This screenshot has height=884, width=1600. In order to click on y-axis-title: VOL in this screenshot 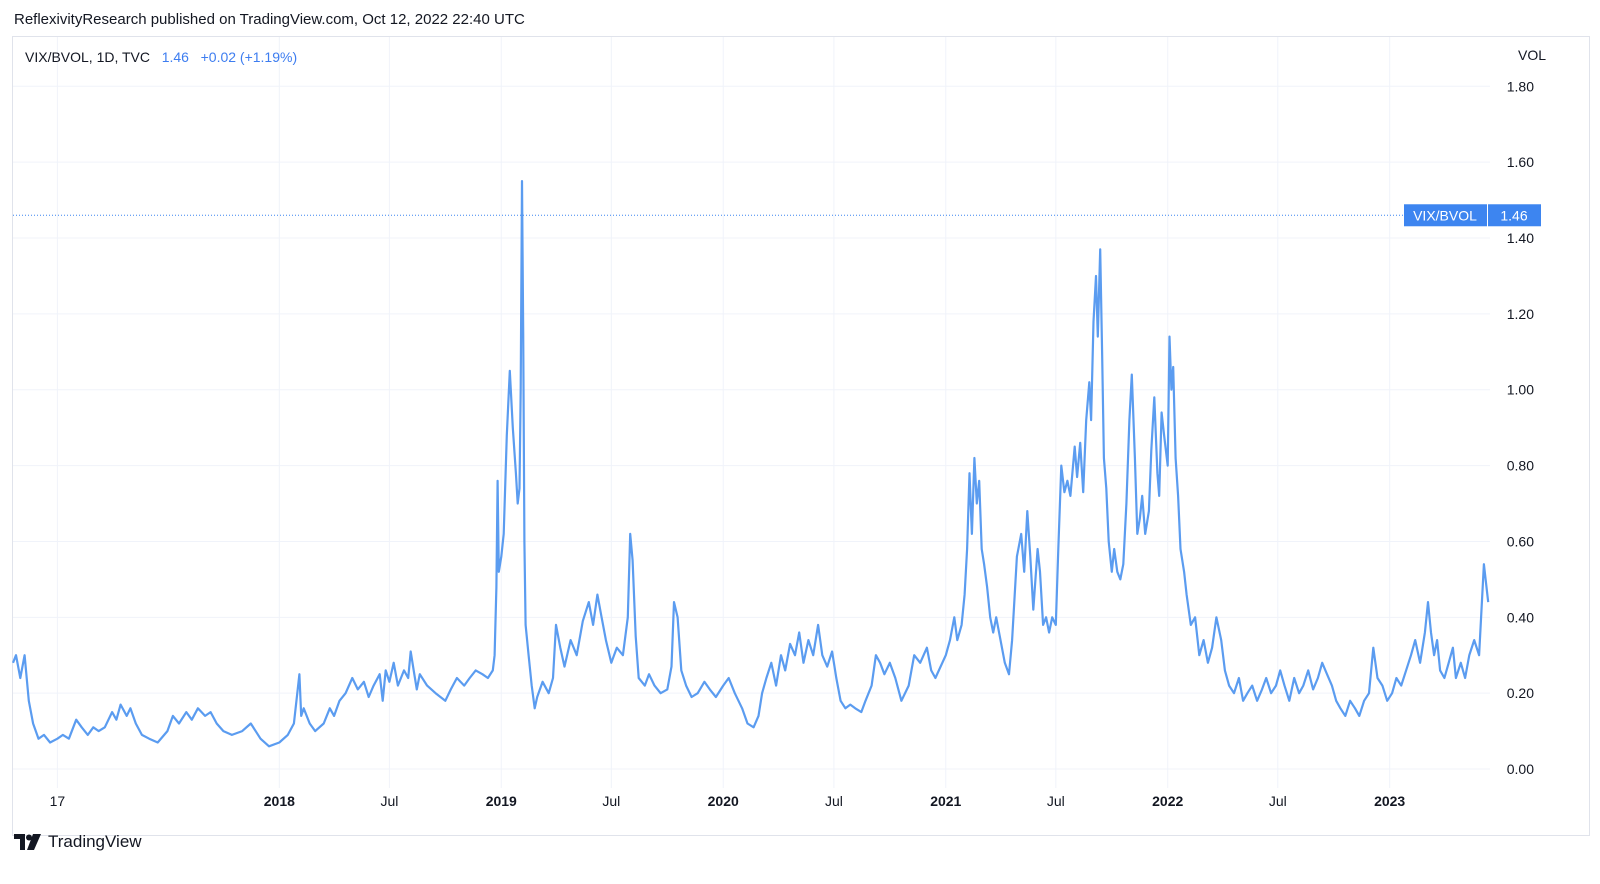, I will do `click(1532, 55)`.